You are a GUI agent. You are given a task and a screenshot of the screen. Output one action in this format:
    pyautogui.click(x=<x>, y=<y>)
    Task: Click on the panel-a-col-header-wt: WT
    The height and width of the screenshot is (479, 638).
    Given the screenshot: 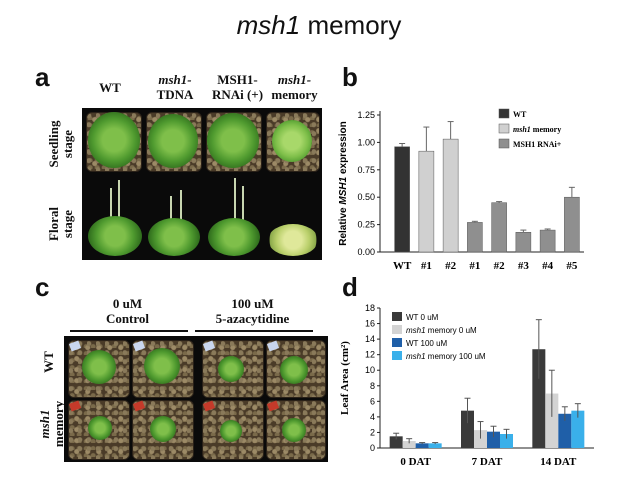 What is the action you would take?
    pyautogui.click(x=110, y=87)
    